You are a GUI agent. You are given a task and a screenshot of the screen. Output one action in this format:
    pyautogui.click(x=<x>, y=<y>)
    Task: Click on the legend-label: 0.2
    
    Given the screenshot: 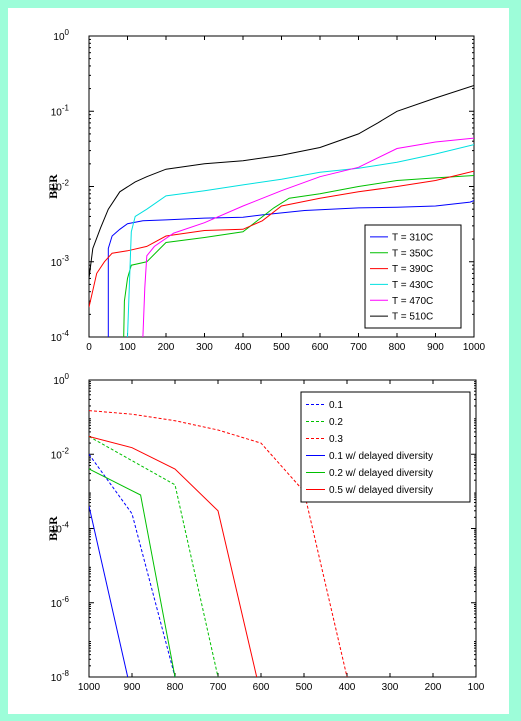 What is the action you would take?
    pyautogui.click(x=336, y=422)
    